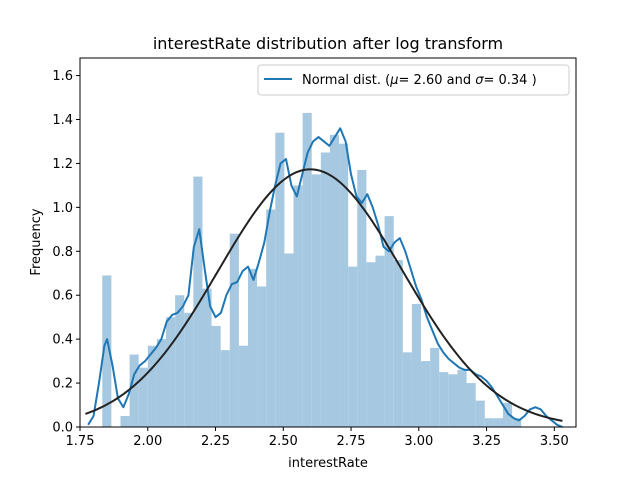 The width and height of the screenshot is (640, 480). Describe the element at coordinates (215, 441) in the screenshot. I see `x-tick-label: 2.25` at that location.